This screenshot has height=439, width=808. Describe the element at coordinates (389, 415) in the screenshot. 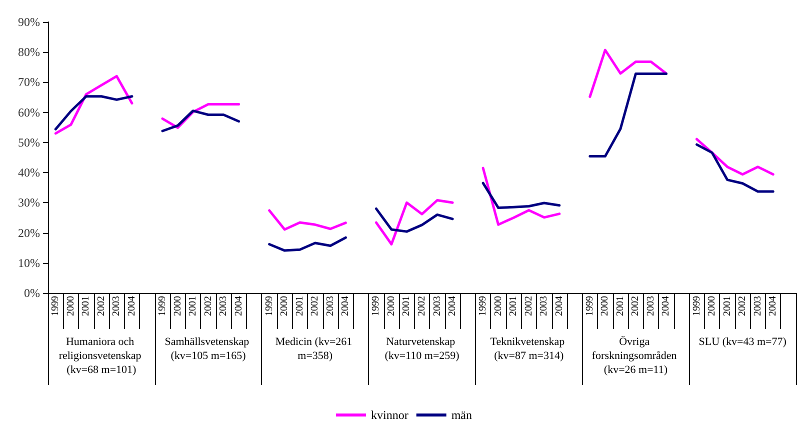

I see `legend-label: kvinnor` at that location.